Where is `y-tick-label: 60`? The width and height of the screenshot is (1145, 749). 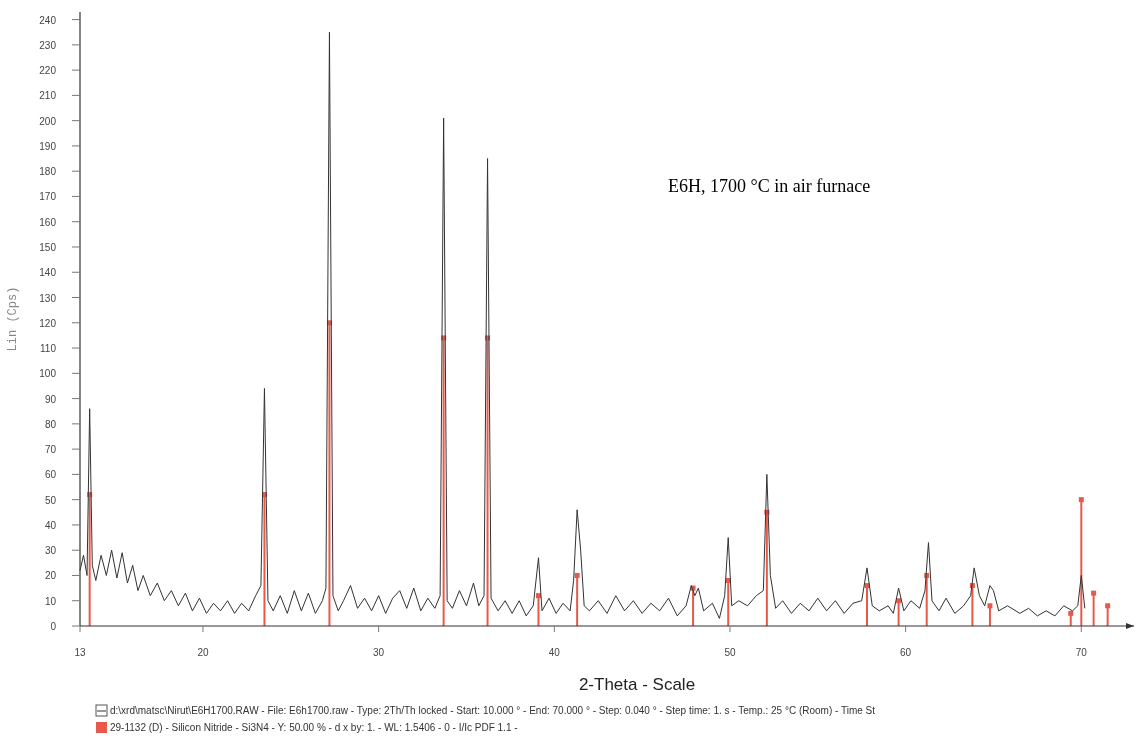
y-tick-label: 60 is located at coordinates (50, 475).